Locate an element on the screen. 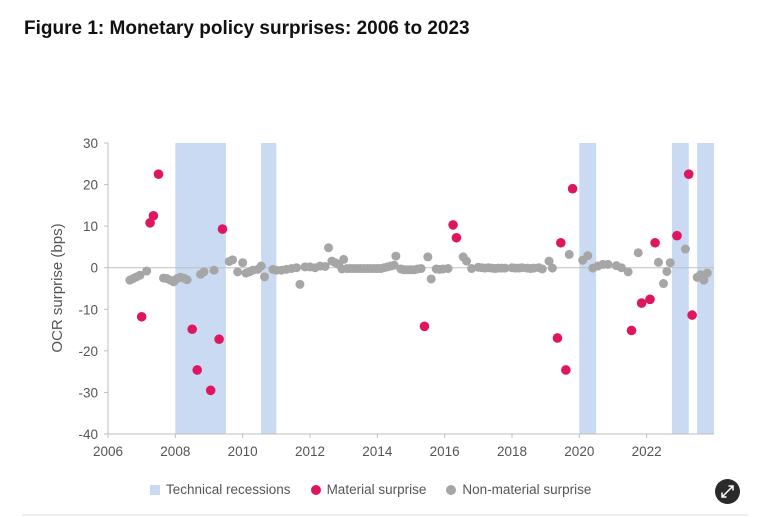  y-tick-label: -30 is located at coordinates (88, 392).